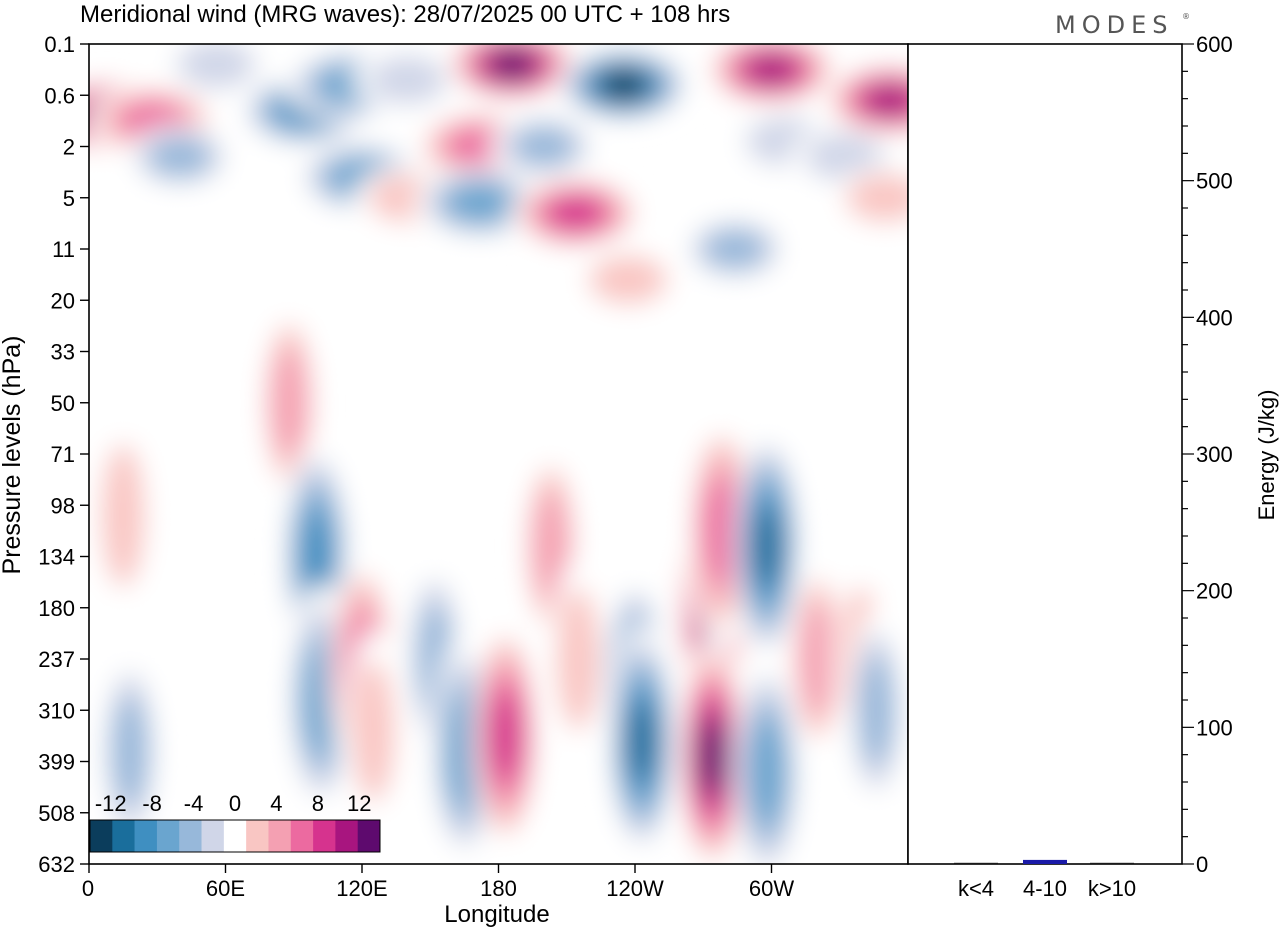 This screenshot has width=1280, height=930. I want to click on energy-tick-label: 200, so click(1214, 591).